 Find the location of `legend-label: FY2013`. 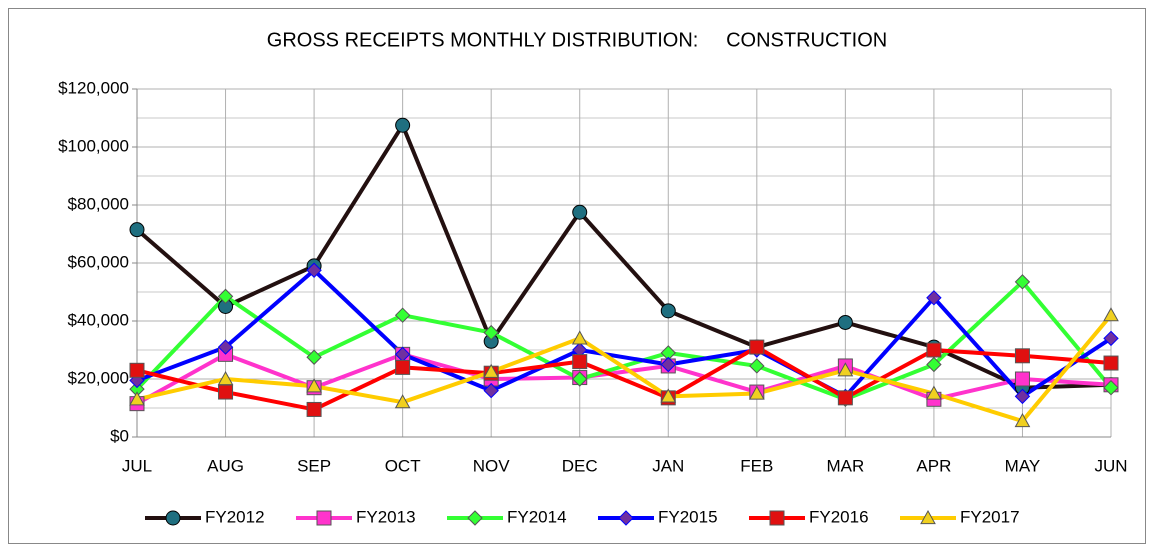

legend-label: FY2013 is located at coordinates (386, 516).